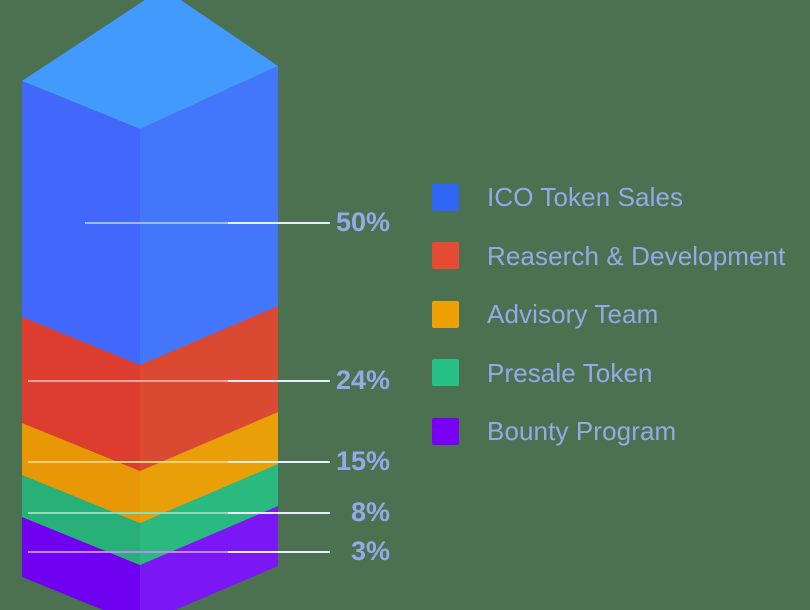 The height and width of the screenshot is (610, 810). What do you see at coordinates (150, 64) in the screenshot?
I see `bar-segment-ico-top-face` at bounding box center [150, 64].